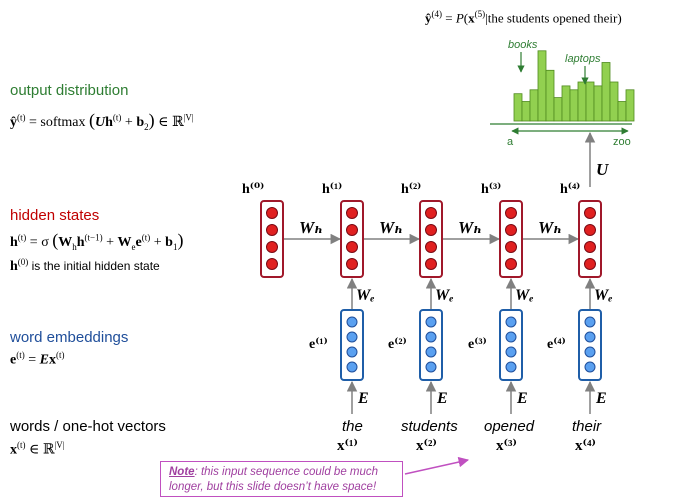  What do you see at coordinates (437, 465) in the screenshot?
I see `note-arrow` at bounding box center [437, 465].